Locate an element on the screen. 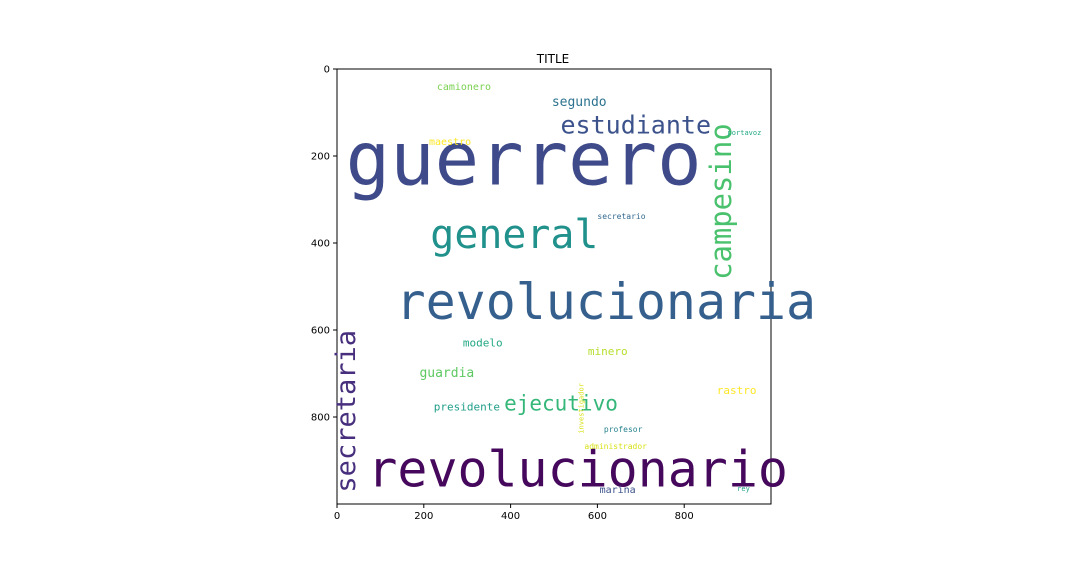  word-ejecutivo: ejecutivo is located at coordinates (561, 403).